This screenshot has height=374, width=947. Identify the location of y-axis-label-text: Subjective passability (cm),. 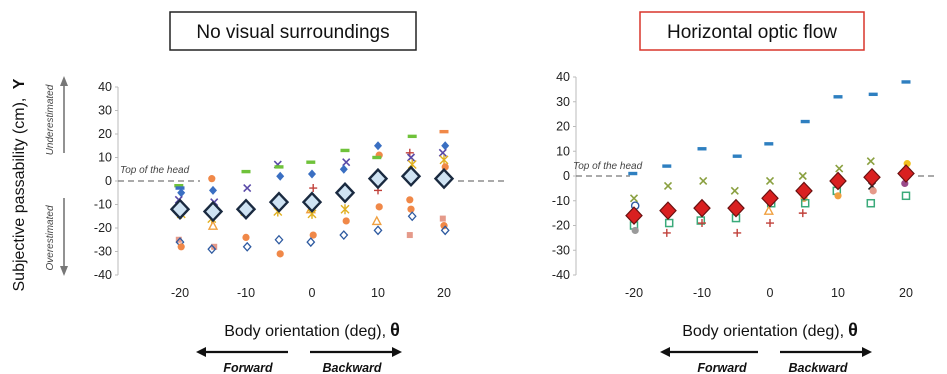
(19, 195).